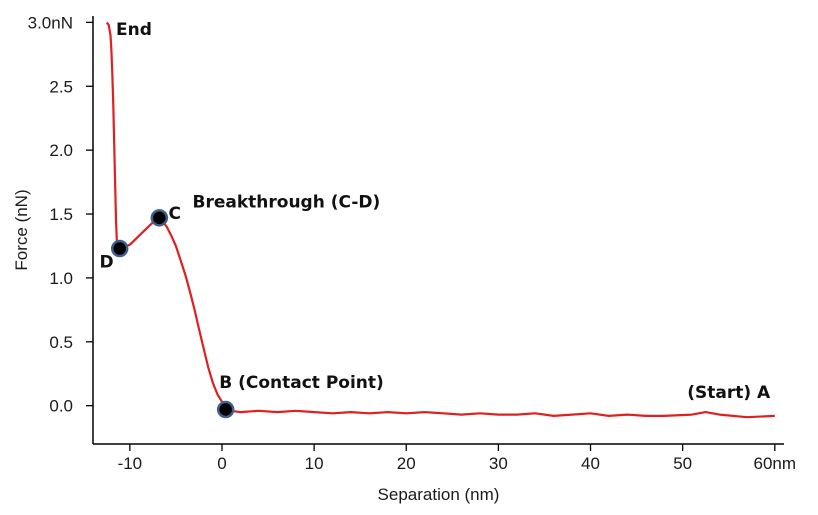 The image size is (818, 515). I want to click on y-tick-label: 3.0nN, so click(50, 22).